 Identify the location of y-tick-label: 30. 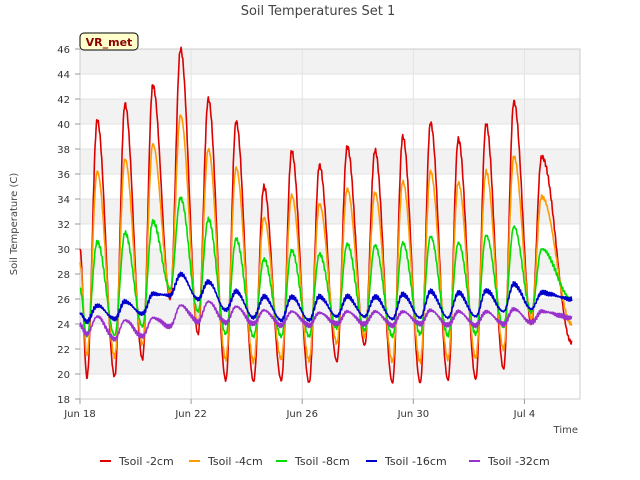
(63, 250).